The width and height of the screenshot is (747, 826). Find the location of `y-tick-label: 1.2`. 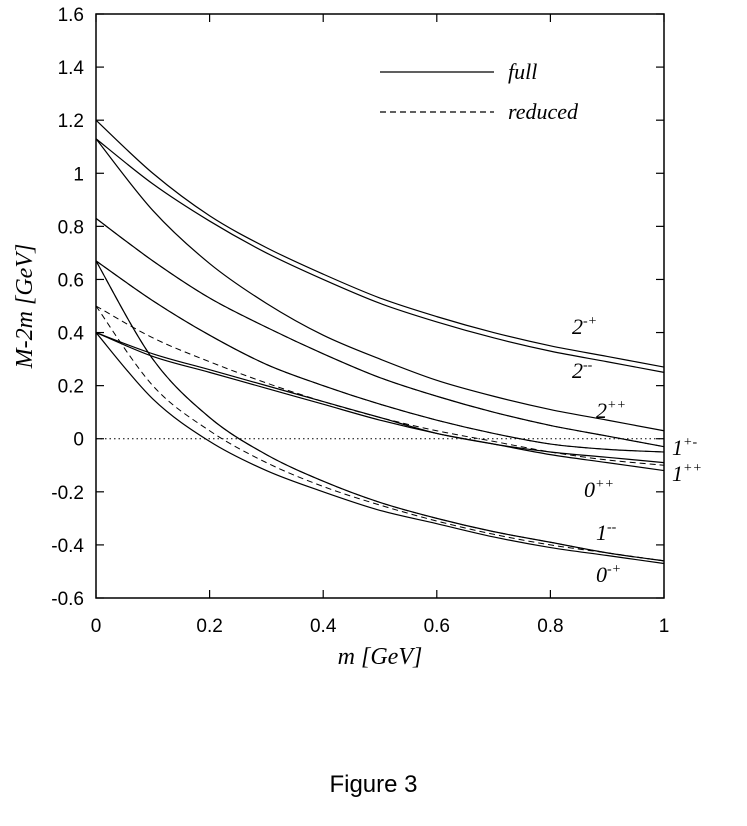

y-tick-label: 1.2 is located at coordinates (71, 121).